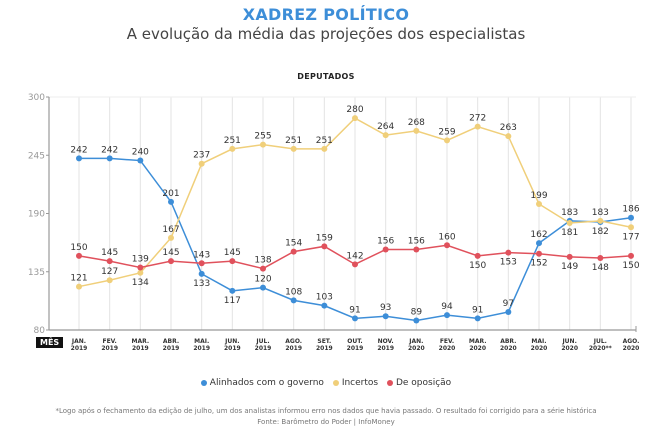  I want to click on x-tick-label-month: NOV., so click(386, 341).